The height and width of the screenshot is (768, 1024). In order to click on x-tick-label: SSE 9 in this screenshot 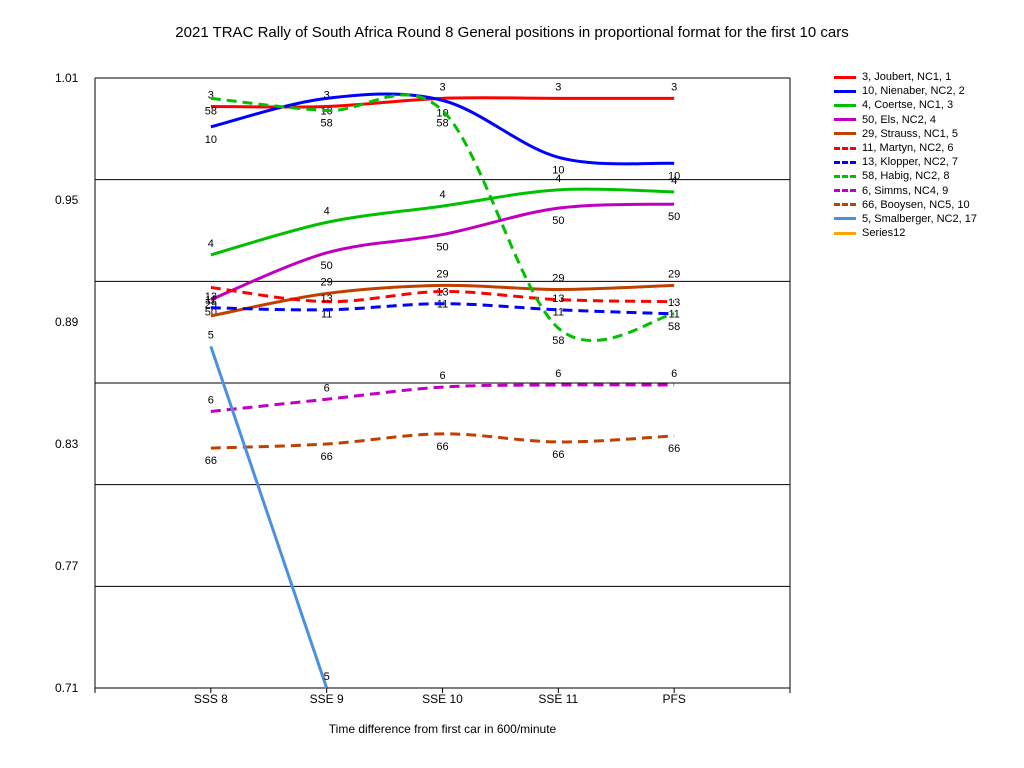, I will do `click(327, 699)`.